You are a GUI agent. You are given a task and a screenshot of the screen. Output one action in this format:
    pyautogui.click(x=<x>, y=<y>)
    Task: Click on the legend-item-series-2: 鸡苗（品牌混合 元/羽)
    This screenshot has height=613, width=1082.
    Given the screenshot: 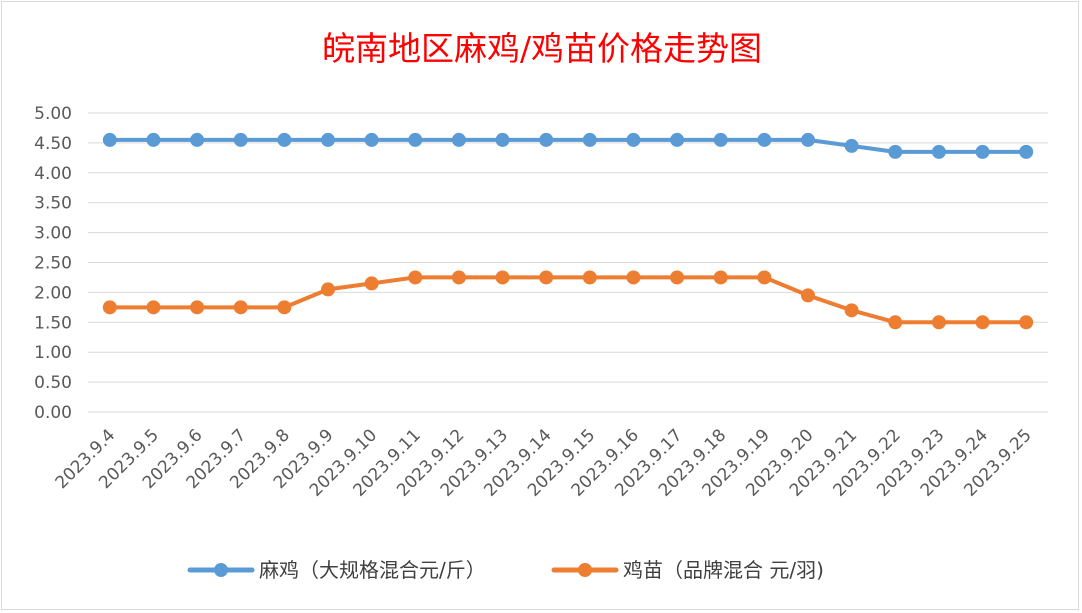 What is the action you would take?
    pyautogui.click(x=687, y=570)
    